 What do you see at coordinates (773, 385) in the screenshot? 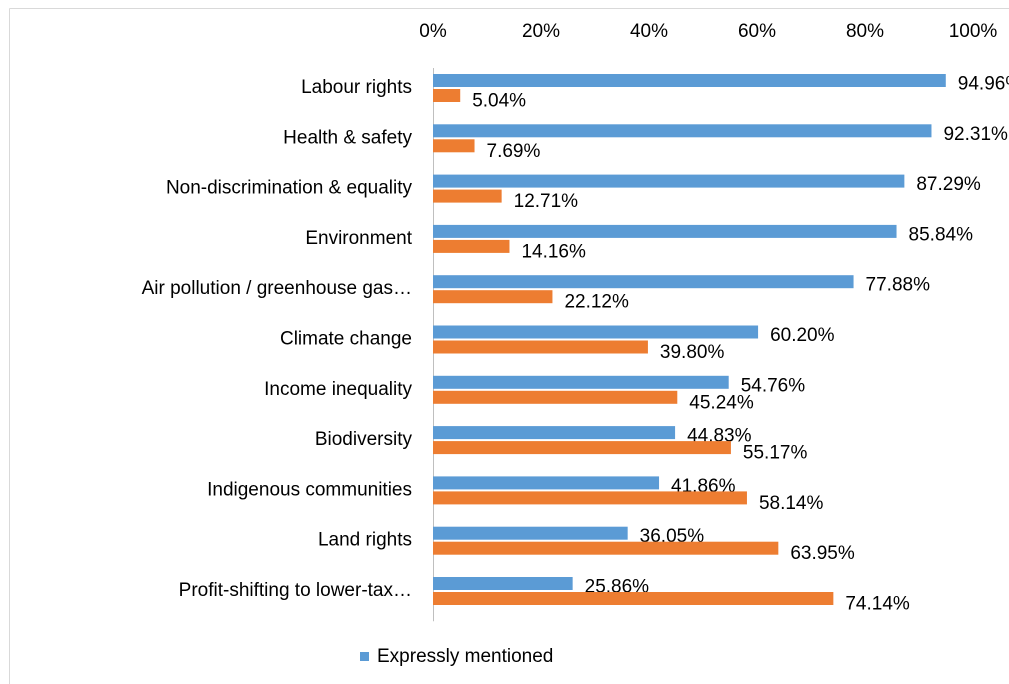
I see `data-label: 54.76%` at bounding box center [773, 385].